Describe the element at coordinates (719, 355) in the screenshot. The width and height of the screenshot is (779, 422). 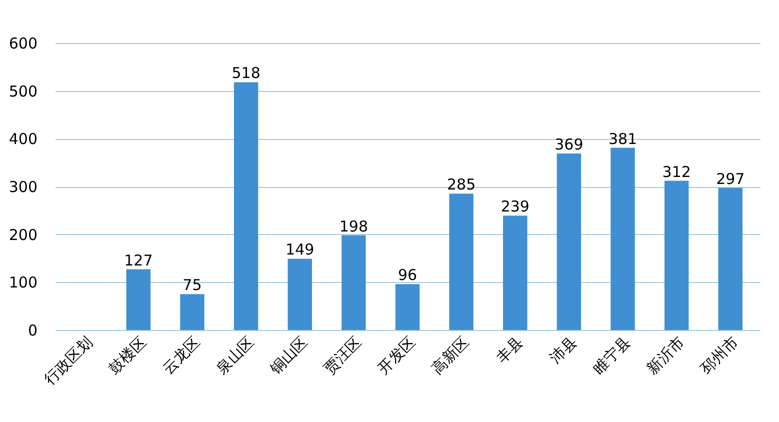
I see `x-tick-label: 邳州市` at that location.